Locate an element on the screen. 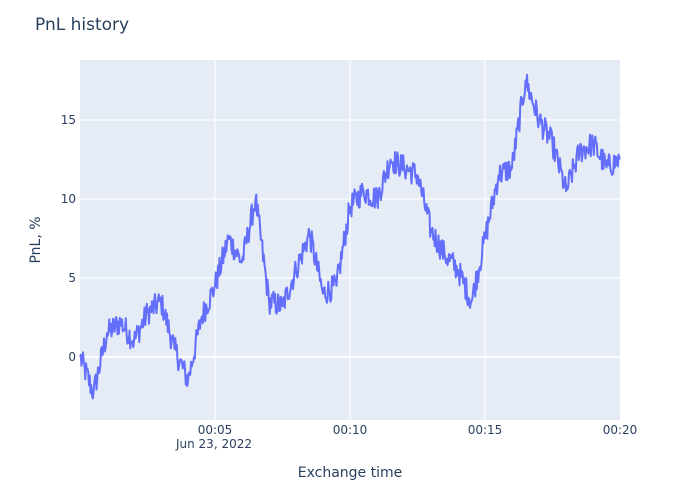 The image size is (700, 500). x-axis-title: Exchange time is located at coordinates (350, 473).